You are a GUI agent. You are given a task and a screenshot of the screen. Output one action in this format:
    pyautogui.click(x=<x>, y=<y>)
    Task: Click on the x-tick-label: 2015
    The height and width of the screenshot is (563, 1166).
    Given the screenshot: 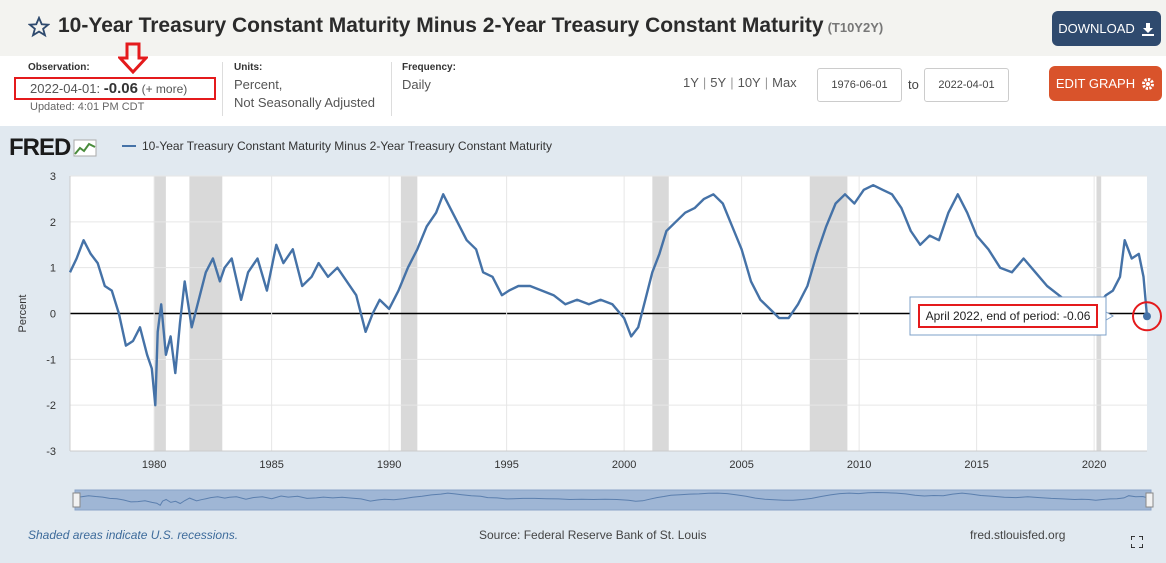 What is the action you would take?
    pyautogui.click(x=976, y=465)
    